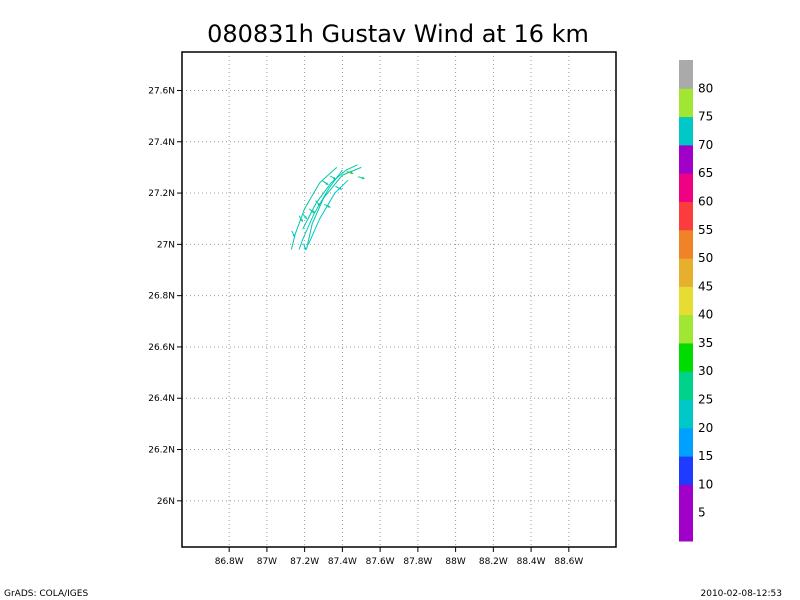  I want to click on y-tick-label: 27.6N, so click(161, 91).